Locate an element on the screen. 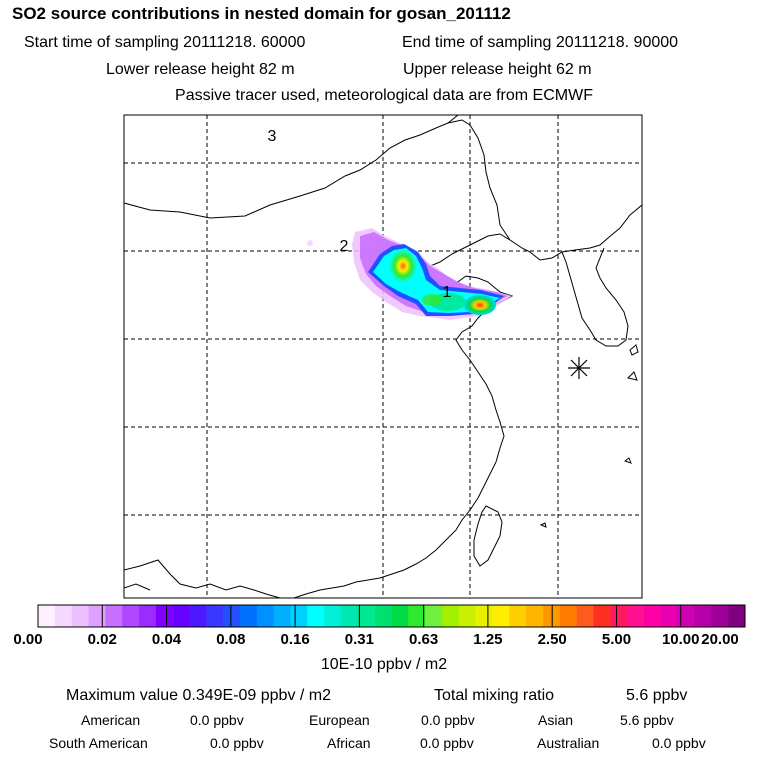 This screenshot has width=768, height=768. region-name-south-american: South American is located at coordinates (98, 743).